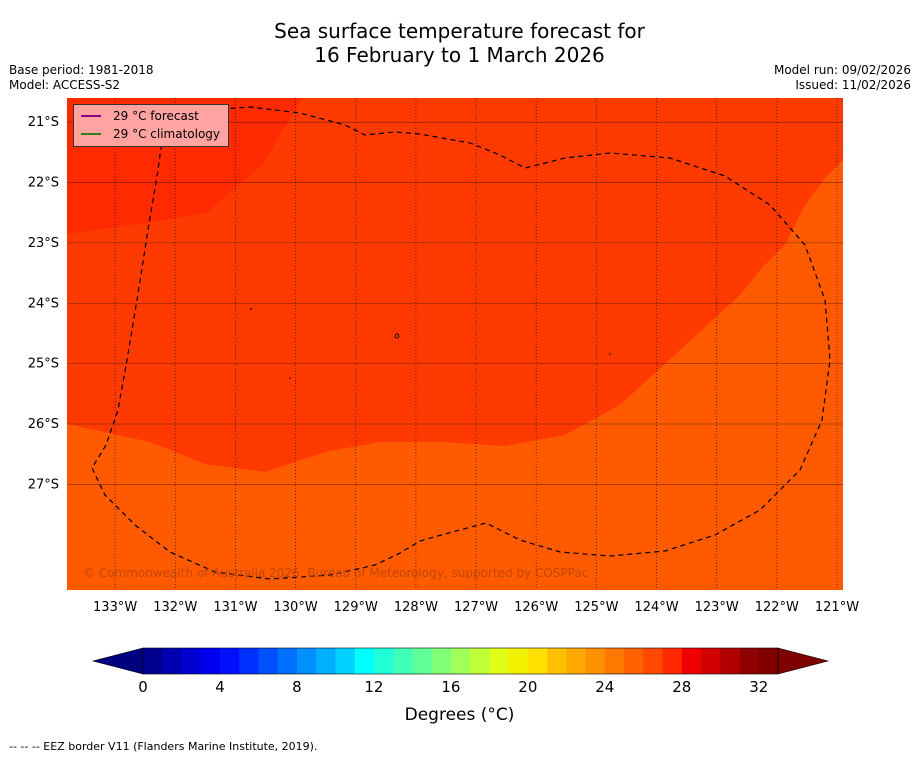  Describe the element at coordinates (717, 607) in the screenshot. I see `lon-tick-label: 123°W` at that location.